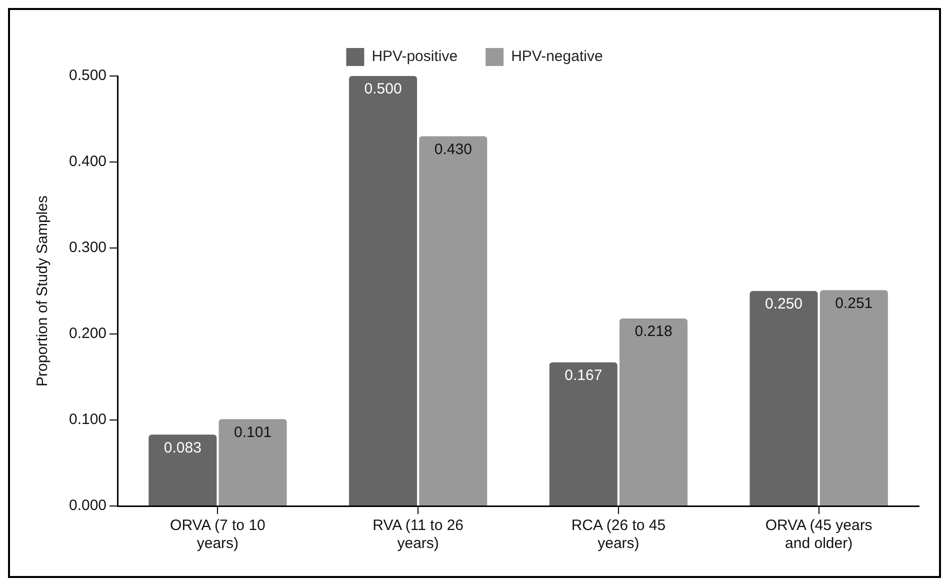 Image resolution: width=949 pixels, height=586 pixels. I want to click on data-label: 0.101, so click(253, 432).